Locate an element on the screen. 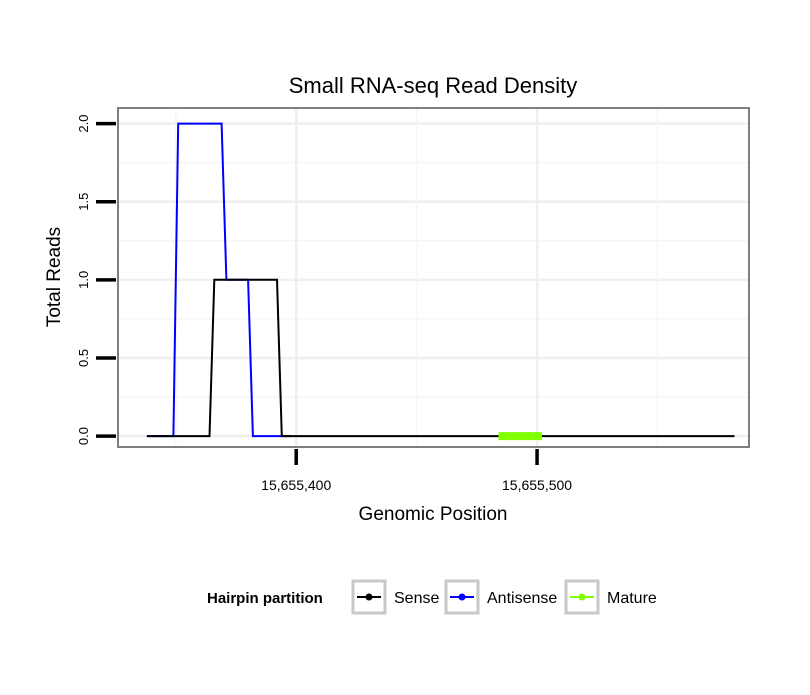  y-axis-title: Total Reads is located at coordinates (54, 277).